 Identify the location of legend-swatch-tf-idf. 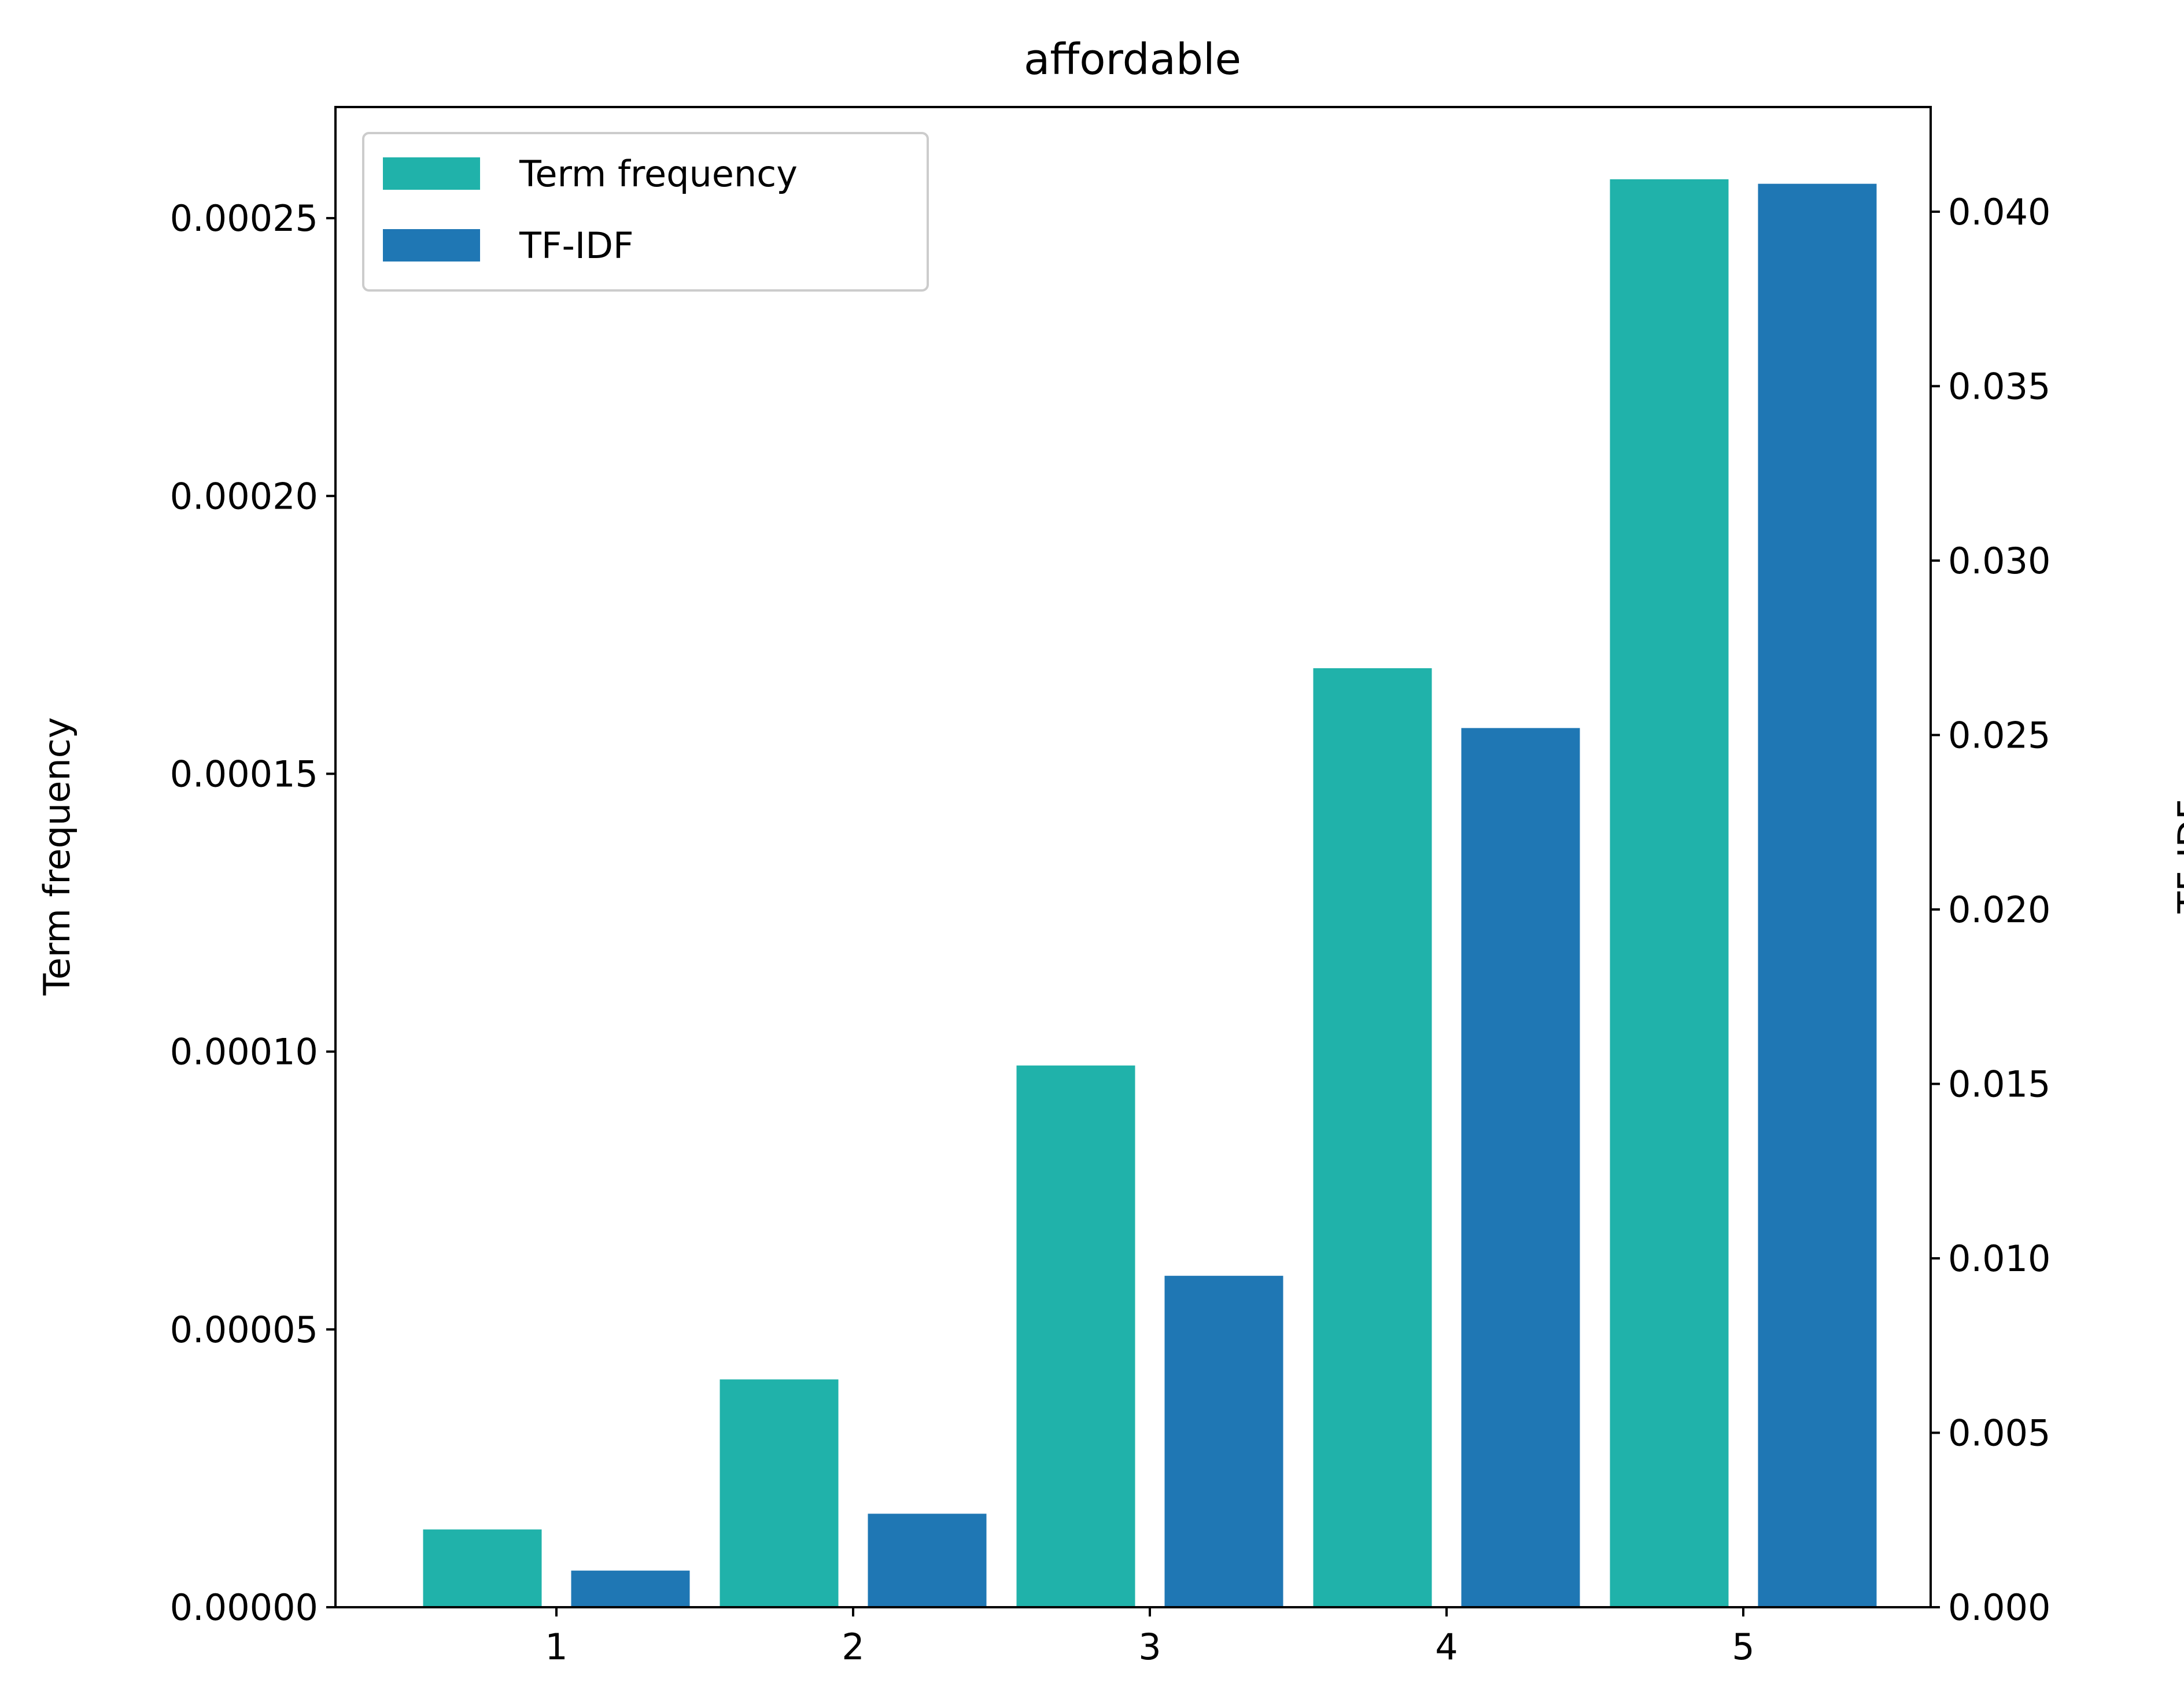
(432, 246).